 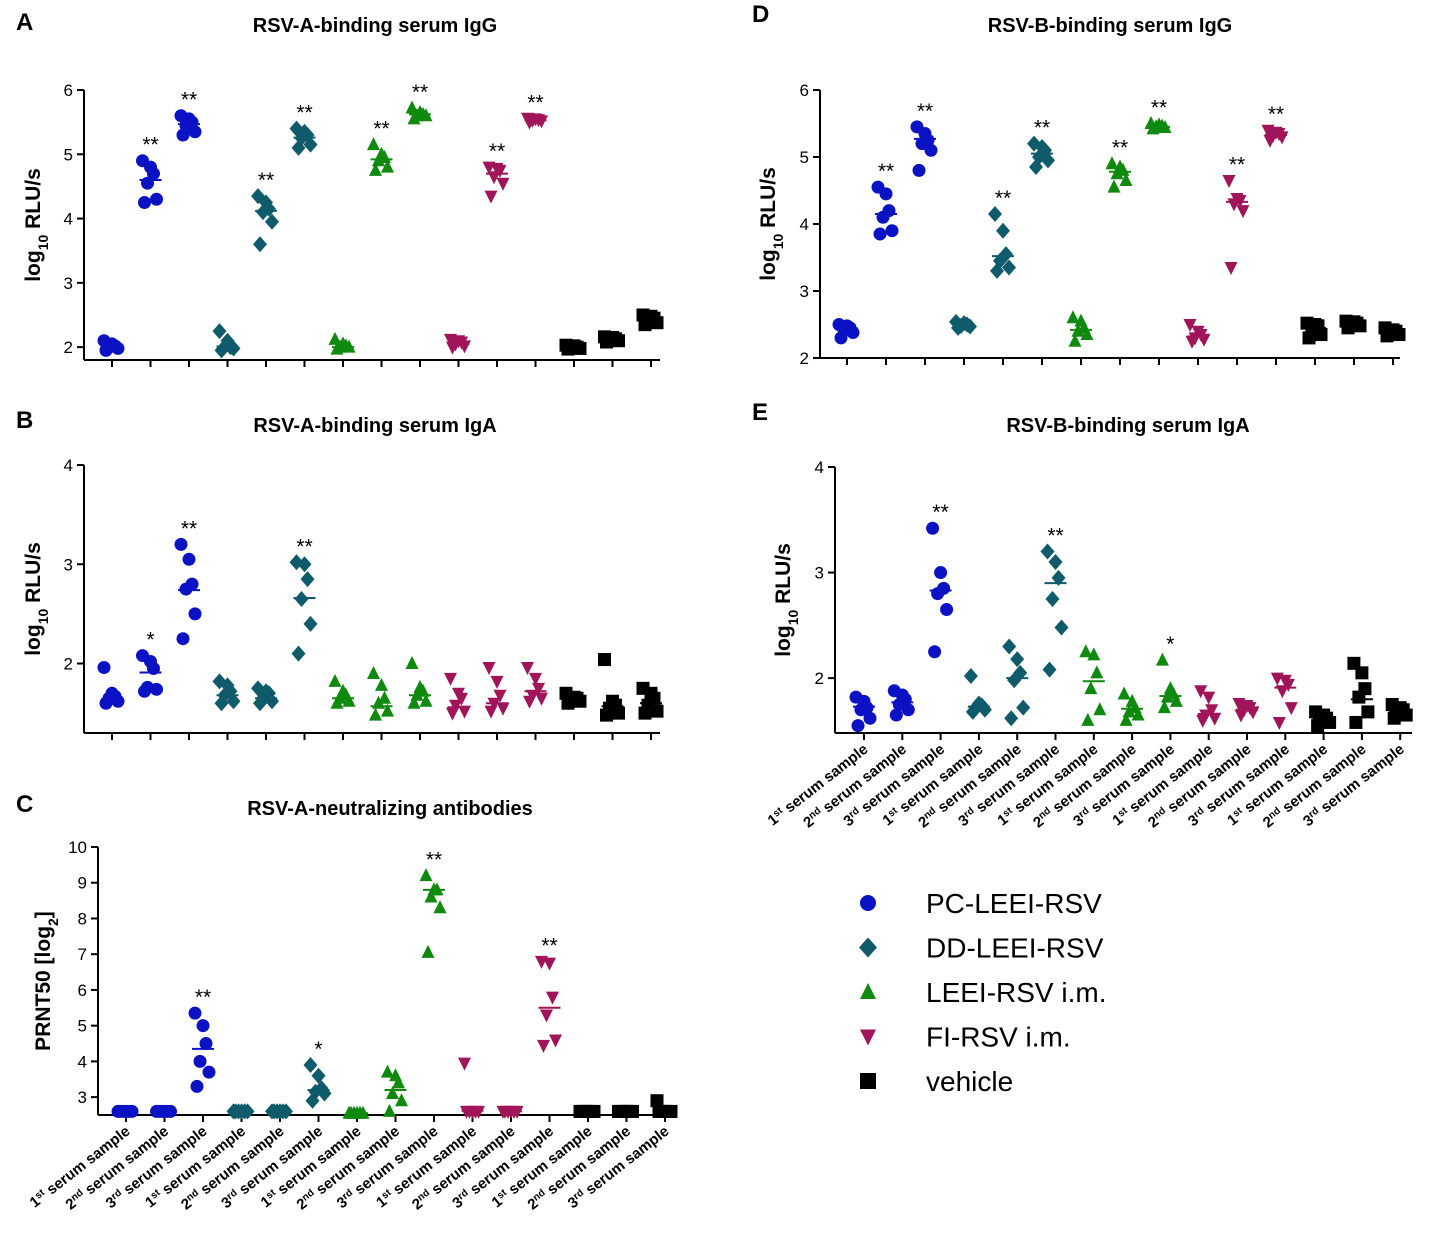 I want to click on legend-item: vehicle, so click(x=936, y=1081).